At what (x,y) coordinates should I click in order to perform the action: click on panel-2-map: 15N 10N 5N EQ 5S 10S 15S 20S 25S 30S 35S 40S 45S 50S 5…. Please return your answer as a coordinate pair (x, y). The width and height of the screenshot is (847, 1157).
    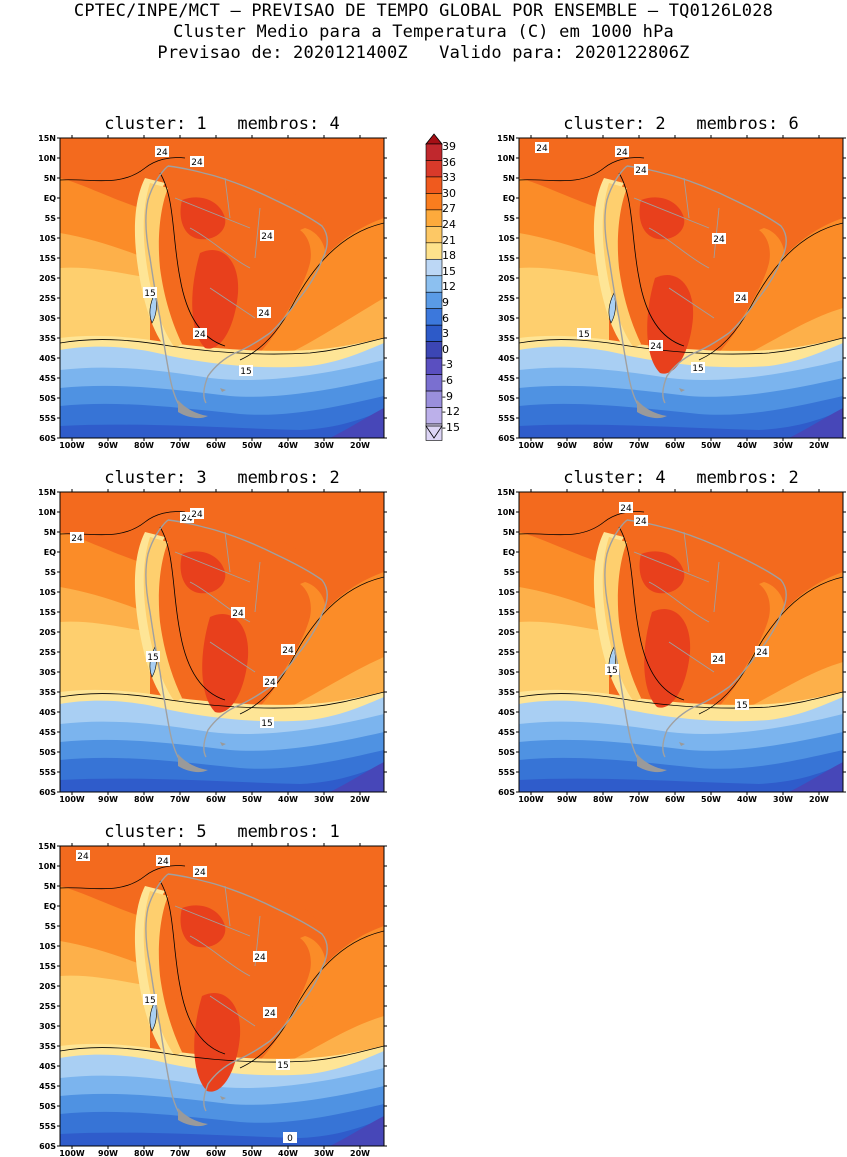
    Looking at the image, I should click on (671, 292).